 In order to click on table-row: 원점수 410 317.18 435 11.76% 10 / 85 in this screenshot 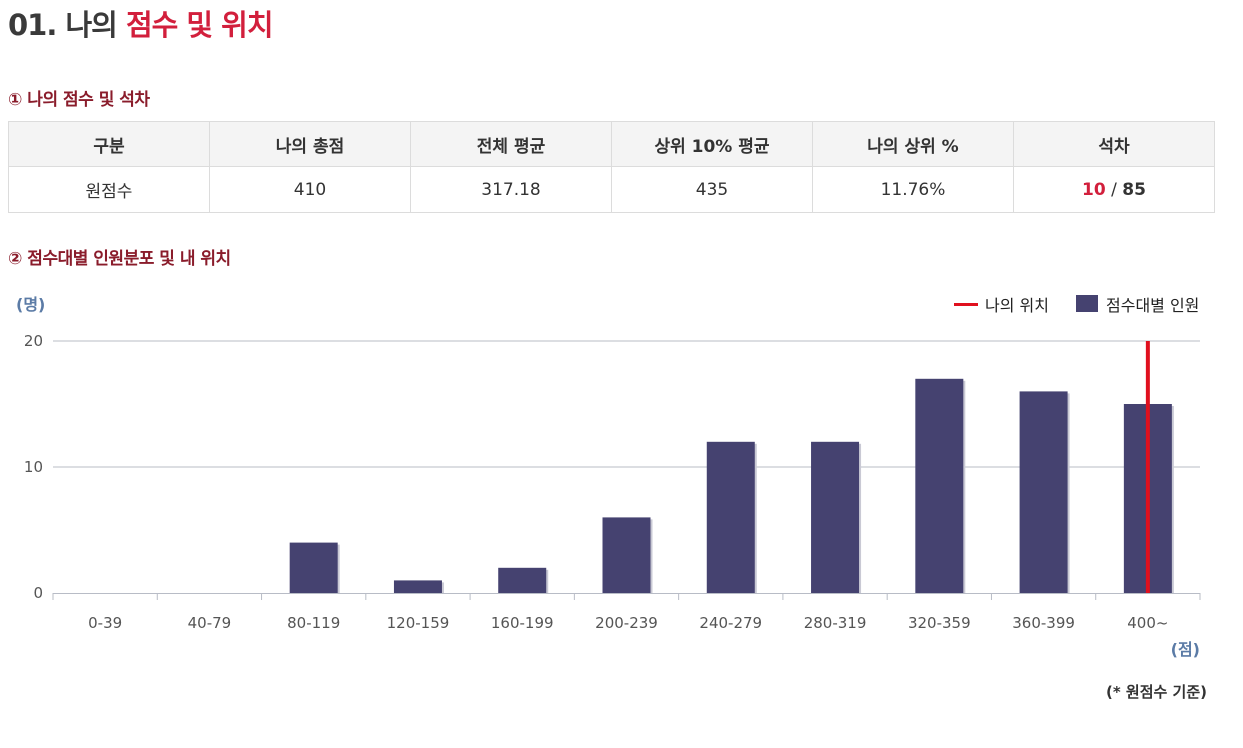, I will do `click(611, 189)`.